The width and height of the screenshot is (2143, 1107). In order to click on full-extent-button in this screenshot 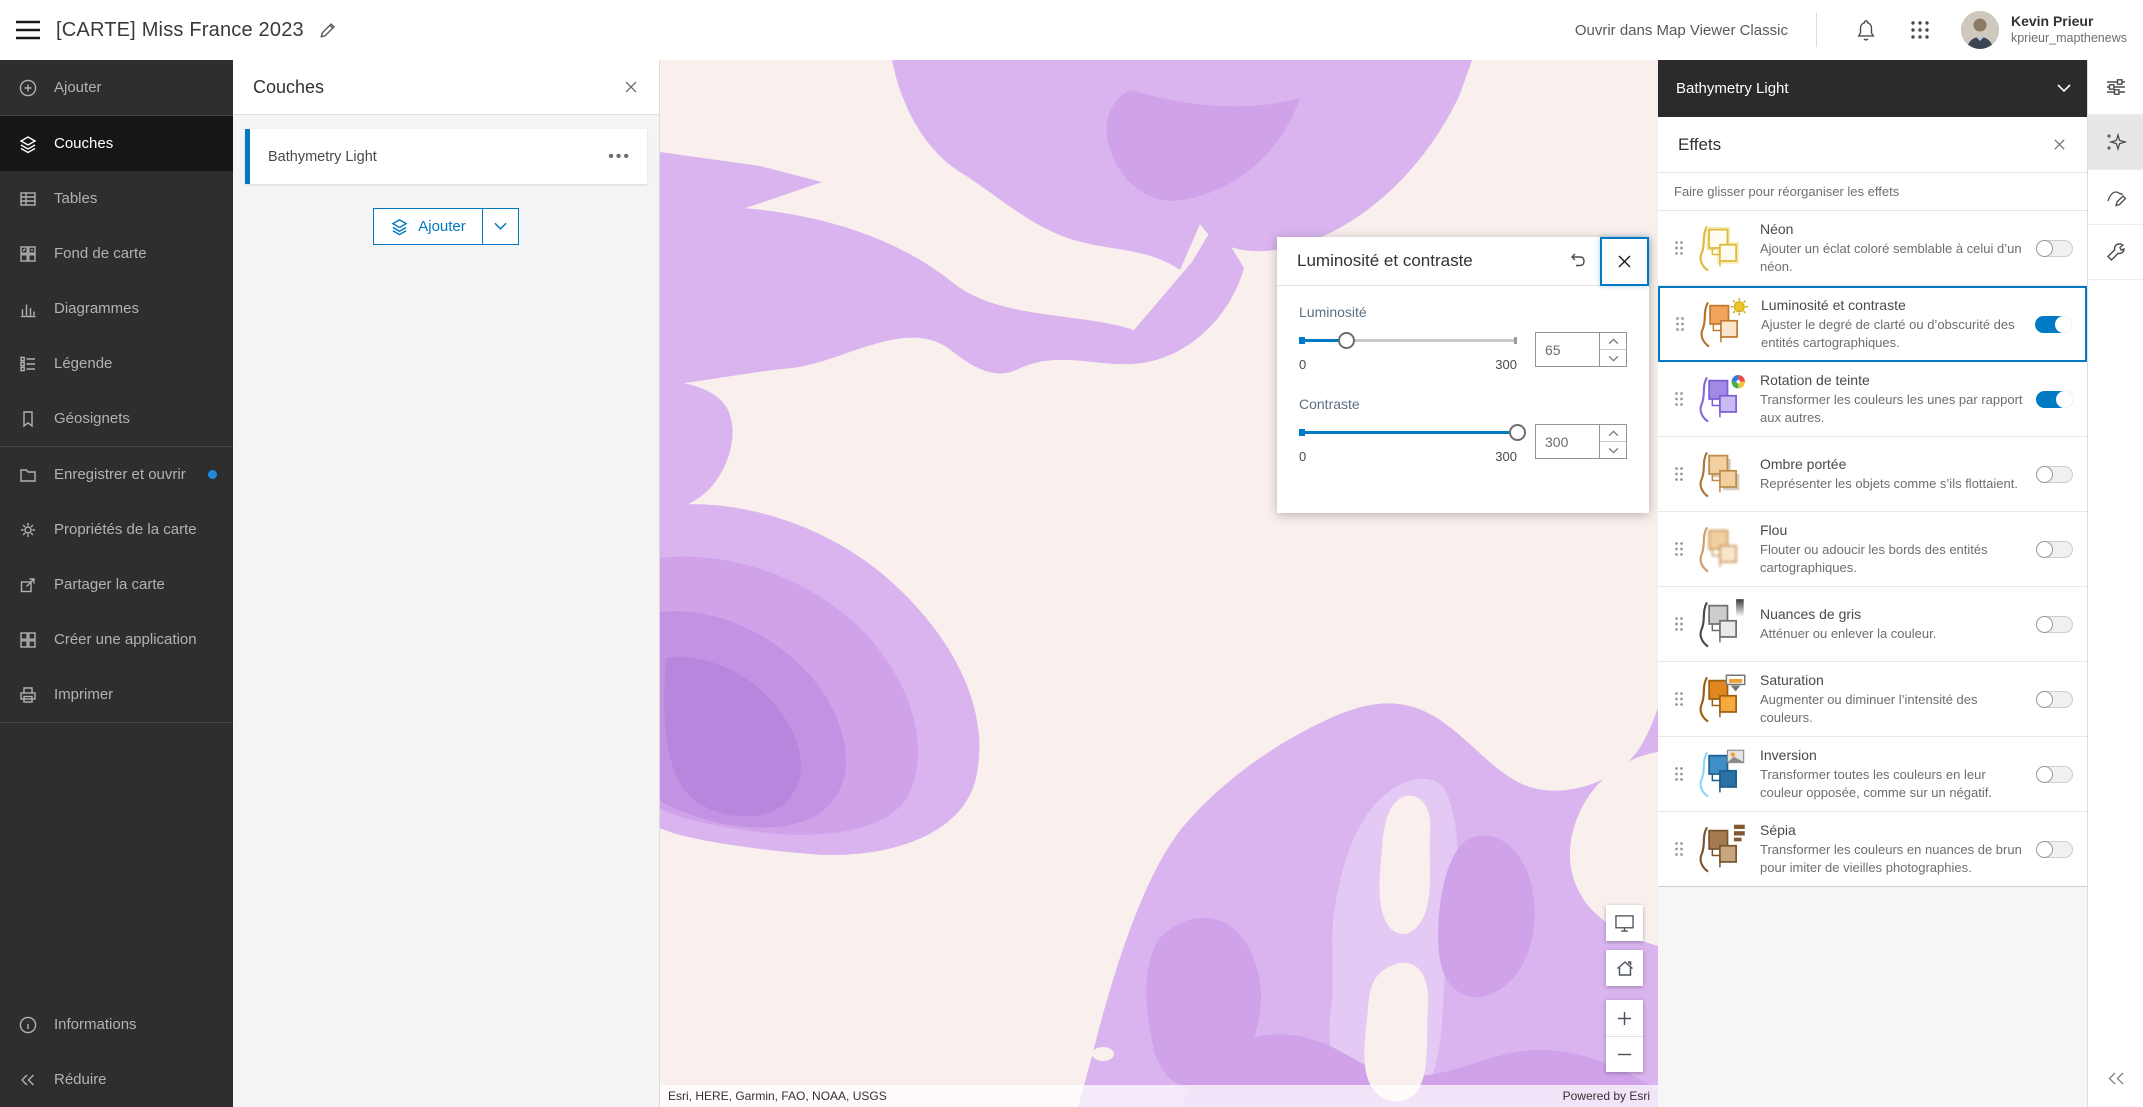, I will do `click(1624, 923)`.